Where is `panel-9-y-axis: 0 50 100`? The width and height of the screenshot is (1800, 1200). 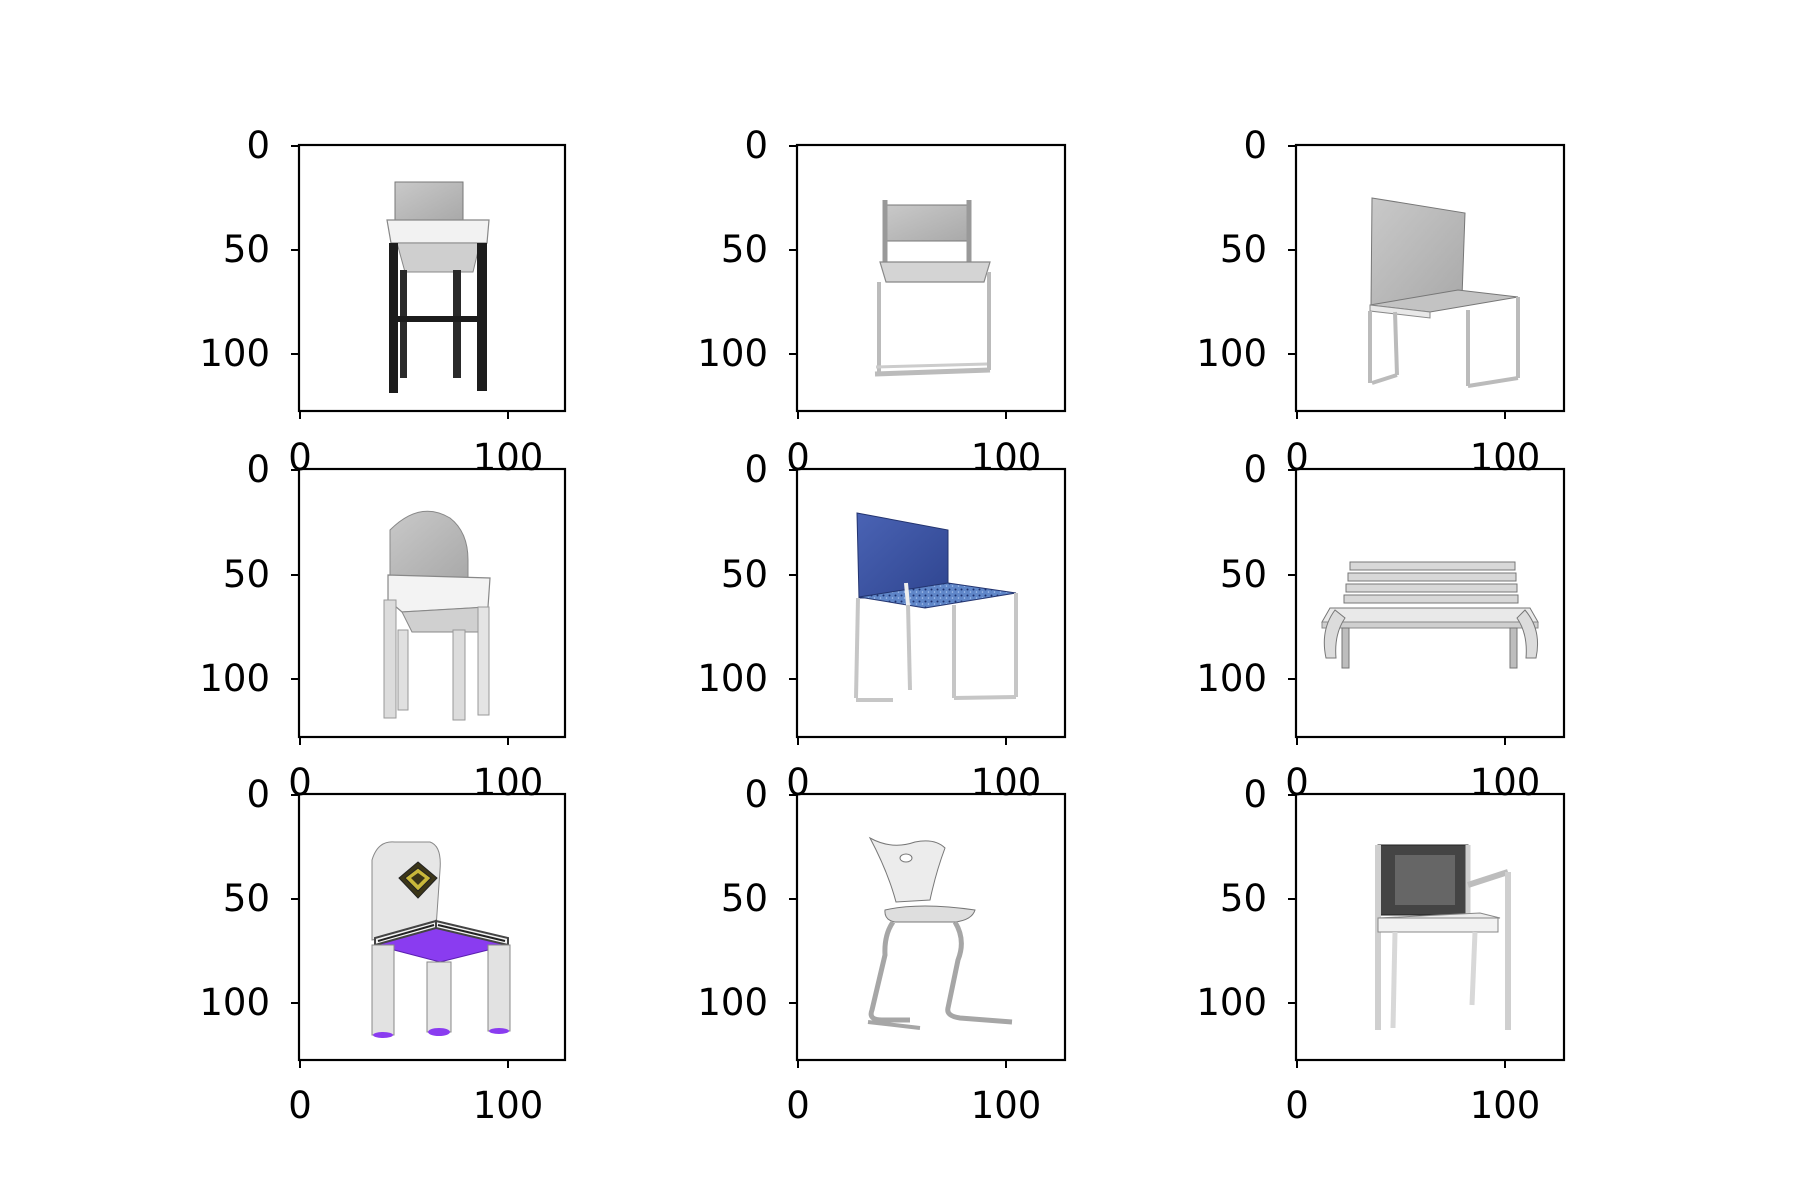
panel-9-y-axis: 0 50 100 is located at coordinates (1246, 898).